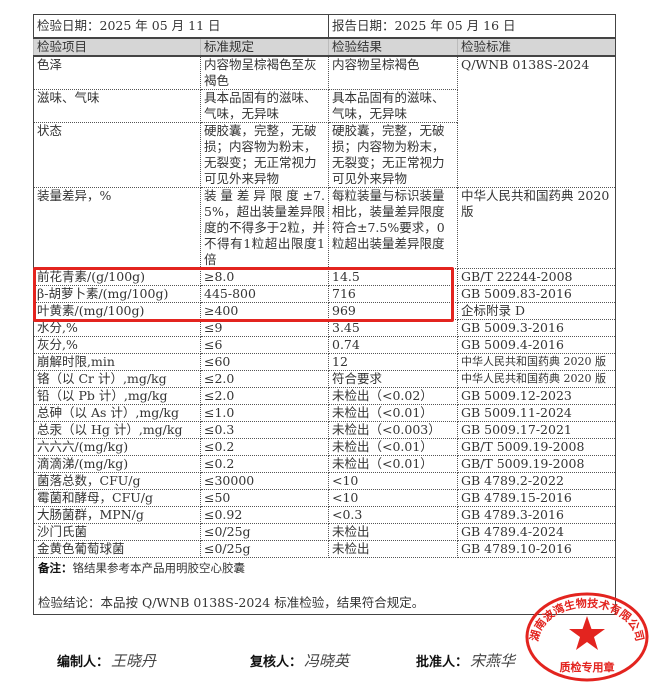 The width and height of the screenshot is (650, 683). I want to click on spec-cell: ≤1.0, so click(264, 413).